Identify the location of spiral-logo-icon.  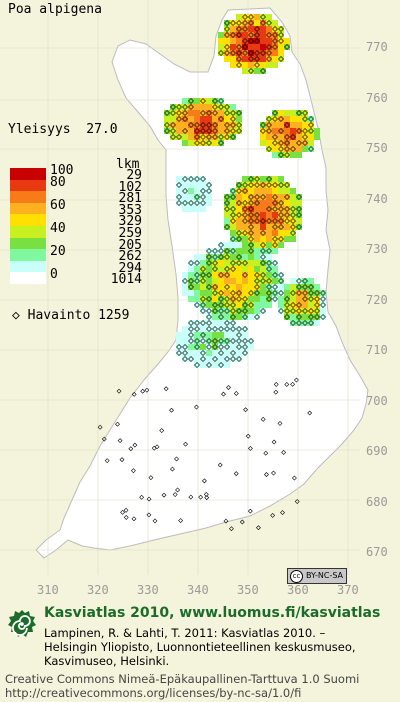
(22, 623).